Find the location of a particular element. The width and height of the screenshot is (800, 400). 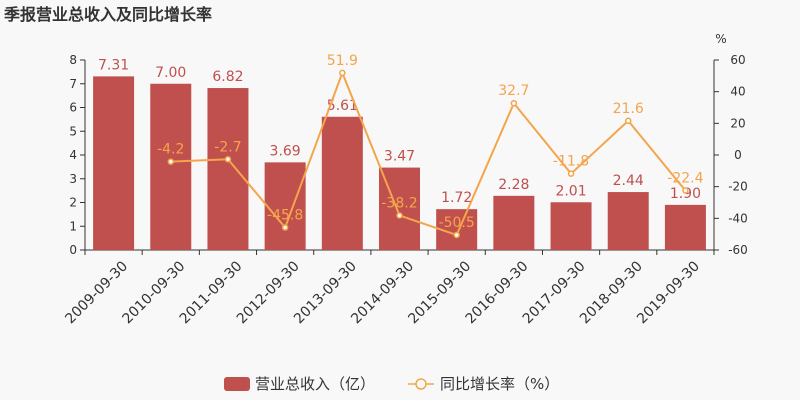

left-axis-tick-label: 0 is located at coordinates (73, 250).